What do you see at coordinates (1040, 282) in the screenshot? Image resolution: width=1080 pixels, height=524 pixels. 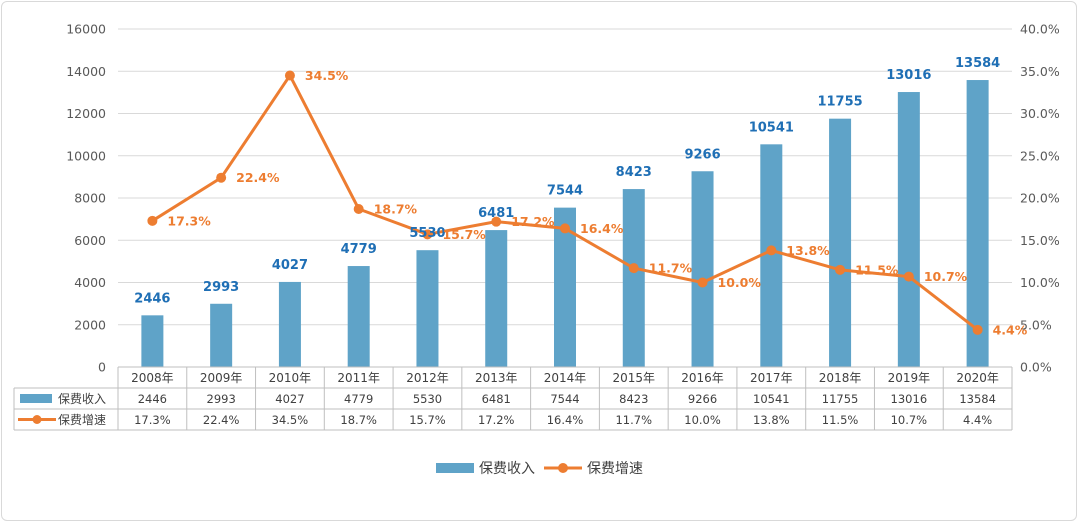 I see `right-axis-tick-label: 10.0%` at bounding box center [1040, 282].